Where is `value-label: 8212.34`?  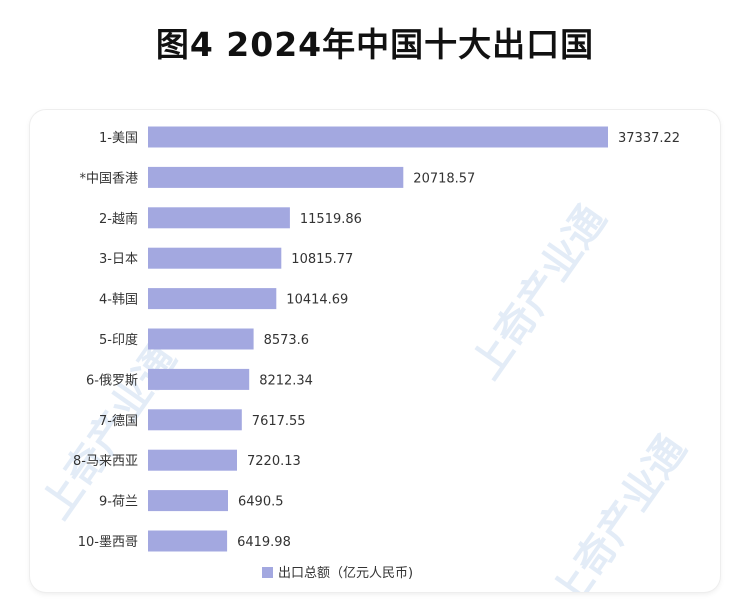 value-label: 8212.34 is located at coordinates (286, 380).